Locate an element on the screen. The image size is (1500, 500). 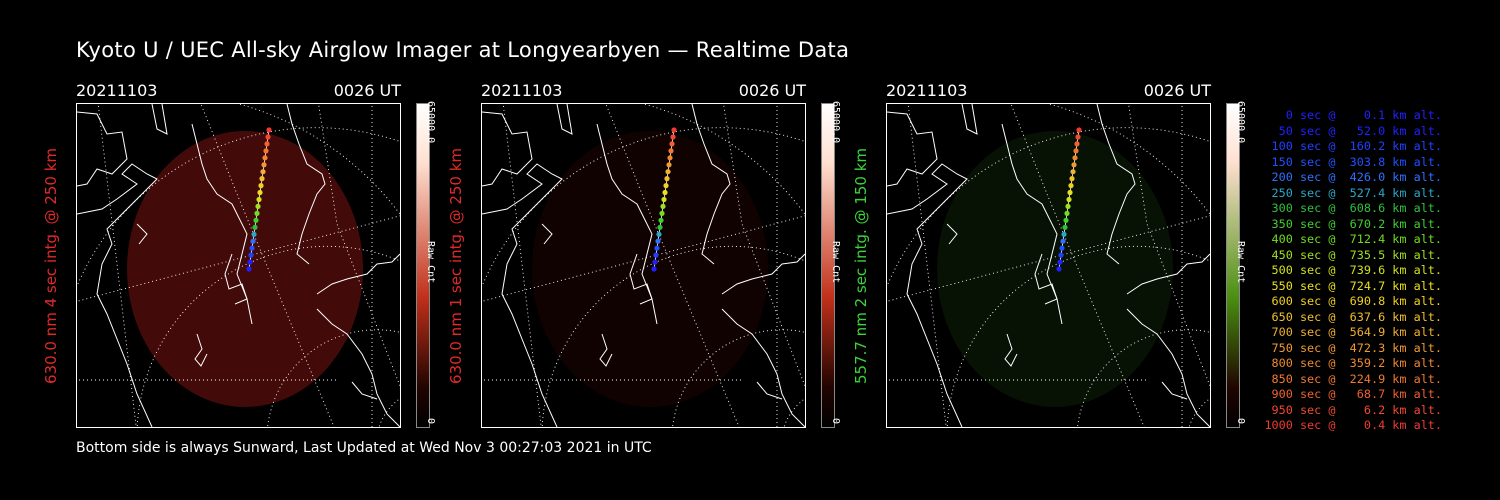
legend-entry: 950 sec @ 6.2 km alt. is located at coordinates (1353, 409).